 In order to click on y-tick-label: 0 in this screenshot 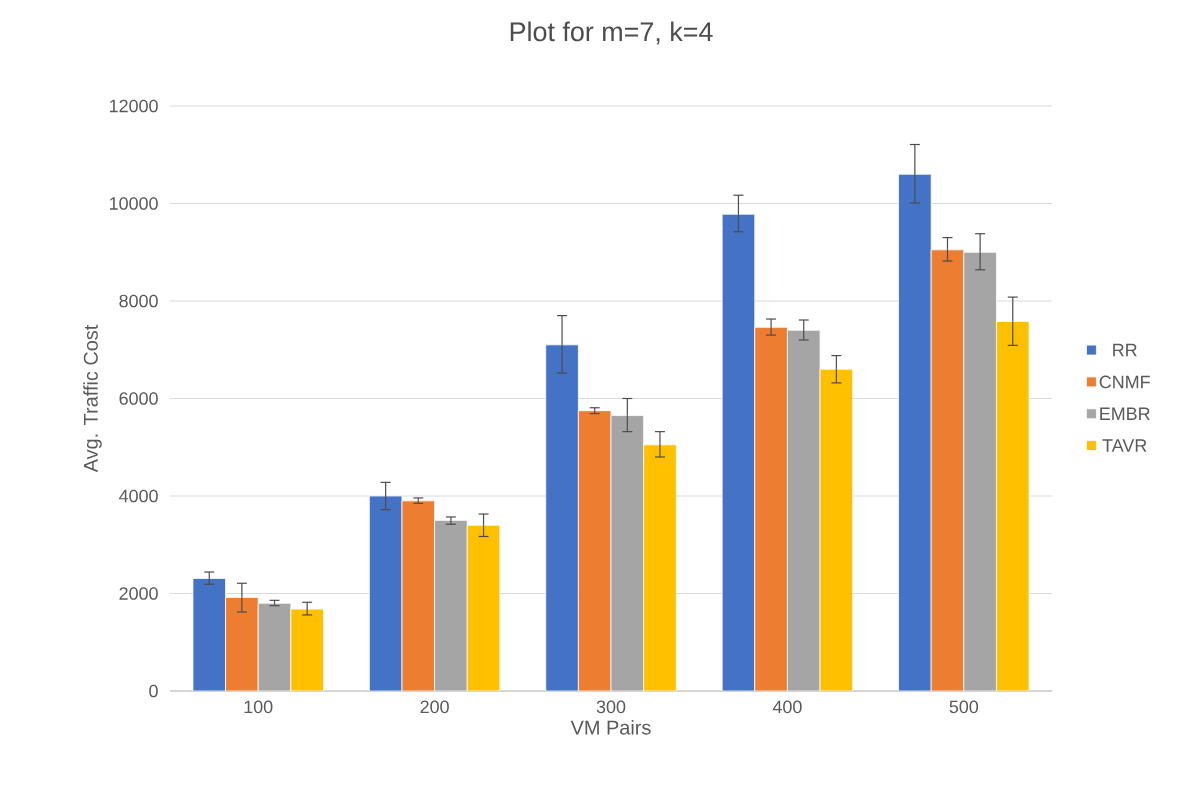, I will do `click(153, 691)`.